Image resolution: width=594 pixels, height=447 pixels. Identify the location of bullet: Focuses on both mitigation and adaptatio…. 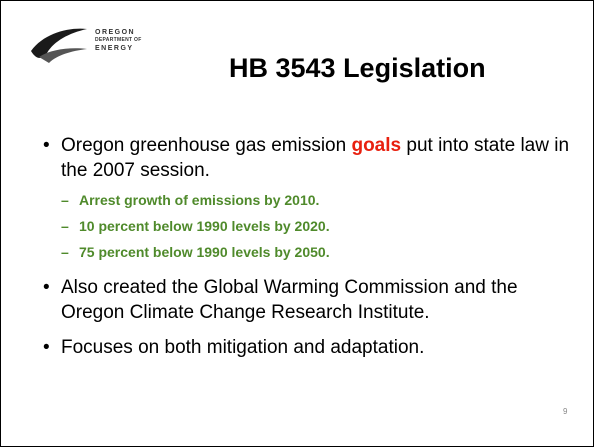
(309, 347).